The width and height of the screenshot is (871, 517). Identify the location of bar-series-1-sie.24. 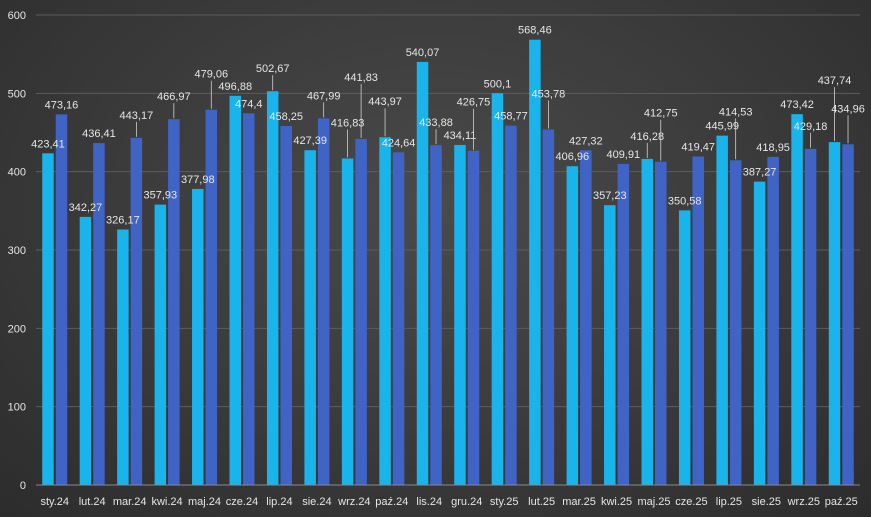
(310, 317).